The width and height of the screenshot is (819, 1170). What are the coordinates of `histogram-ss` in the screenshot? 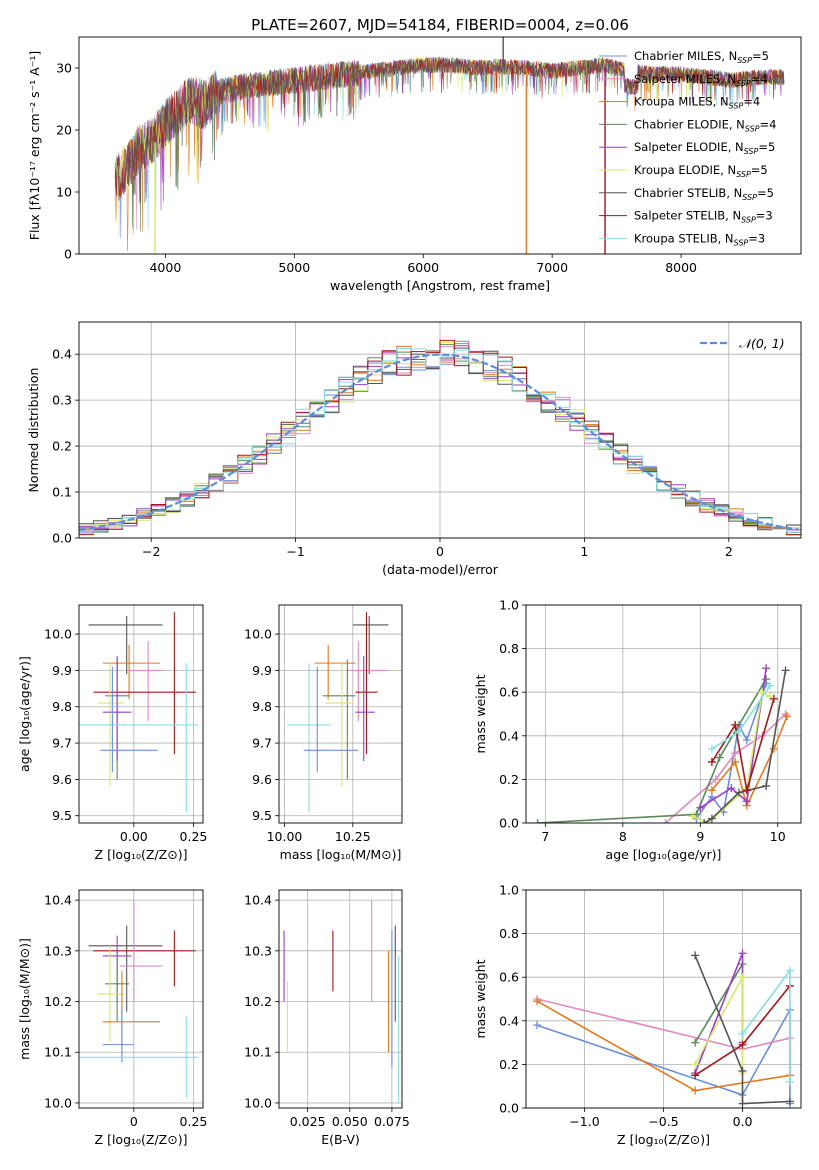 It's located at (440, 437).